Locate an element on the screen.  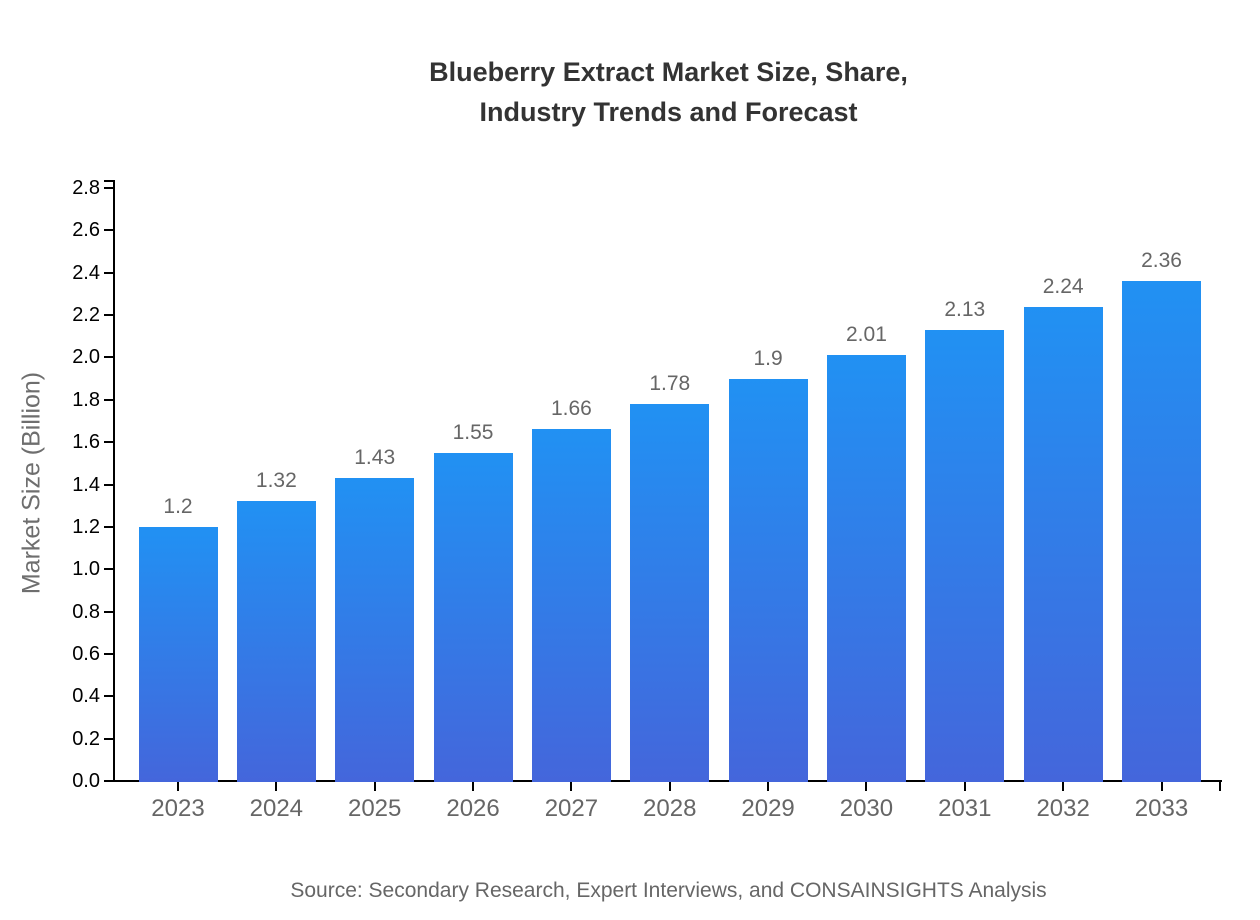
bar-2030 is located at coordinates (866, 568).